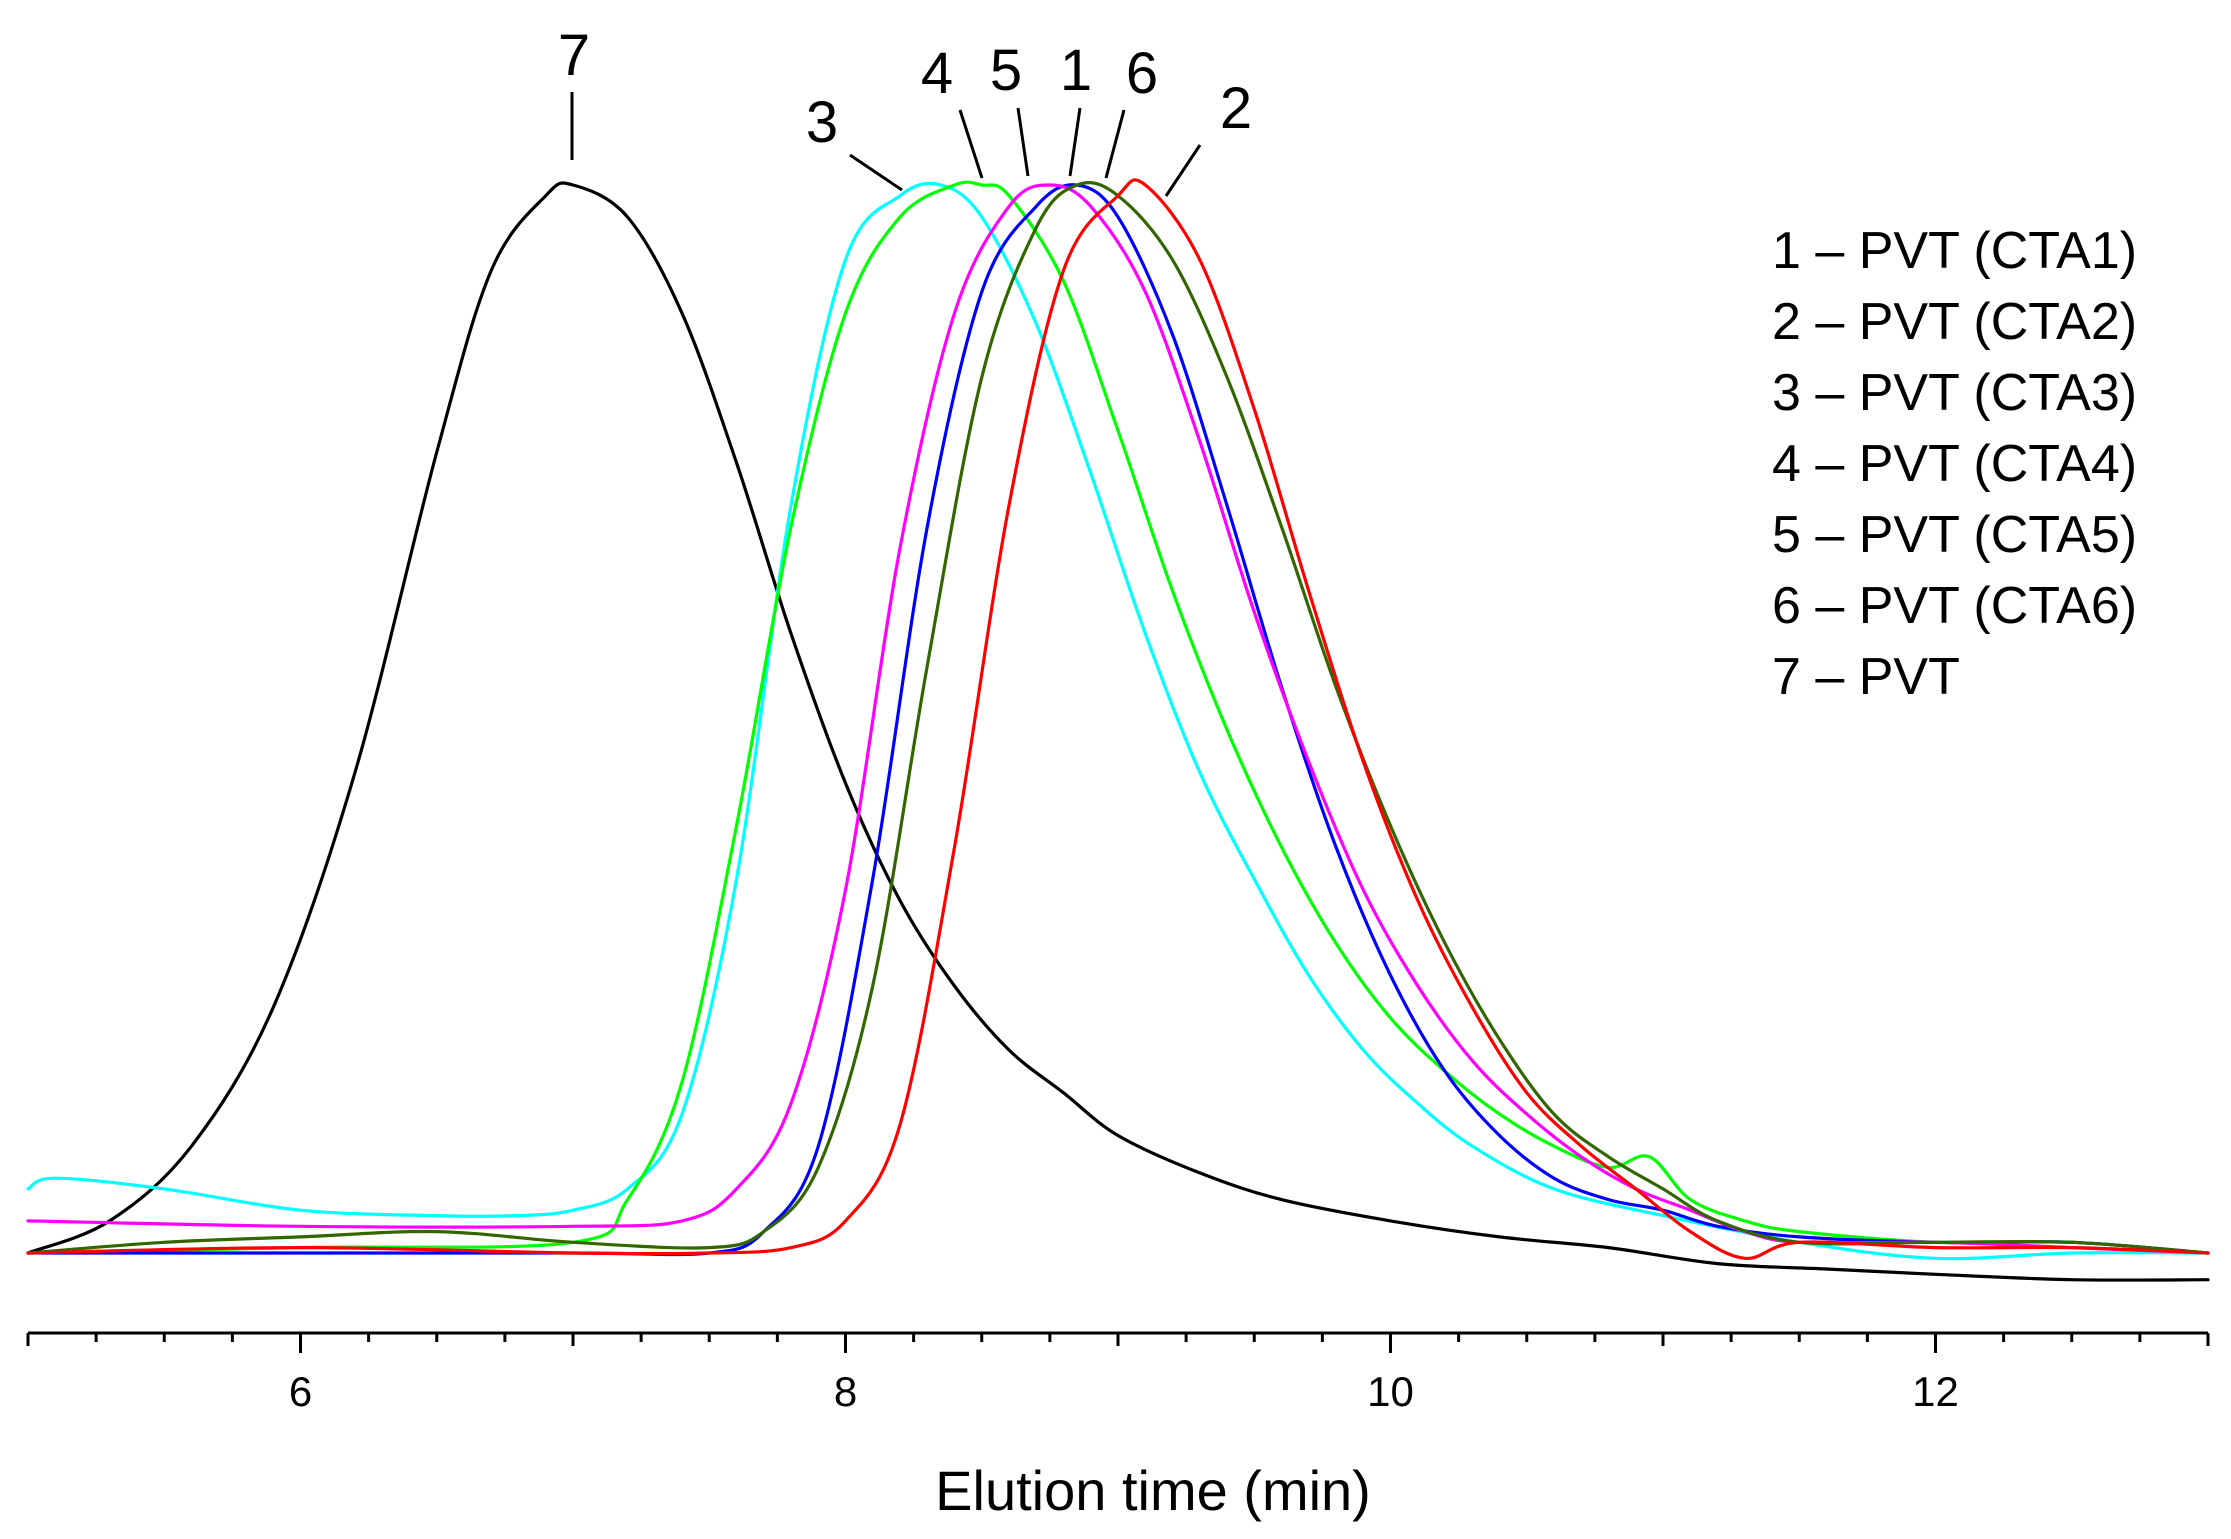 The width and height of the screenshot is (2231, 1539). Describe the element at coordinates (300, 1391) in the screenshot. I see `x-tick-label: 6` at that location.